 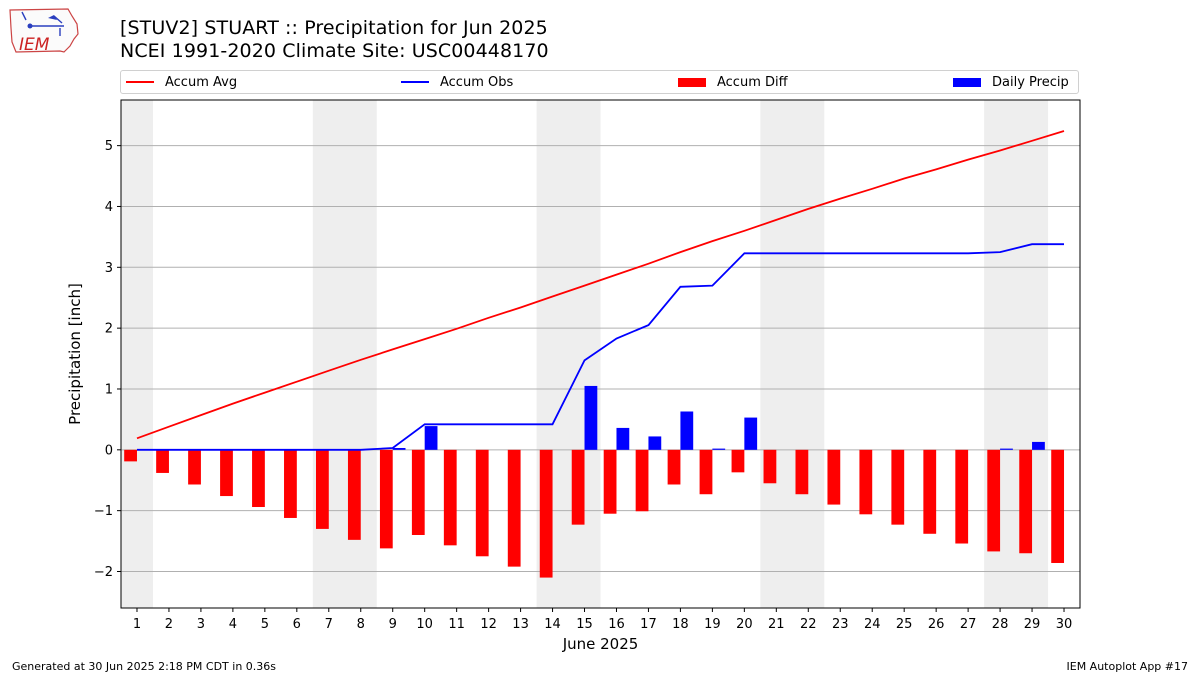 What do you see at coordinates (744, 624) in the screenshot?
I see `x-tick-label: 20` at bounding box center [744, 624].